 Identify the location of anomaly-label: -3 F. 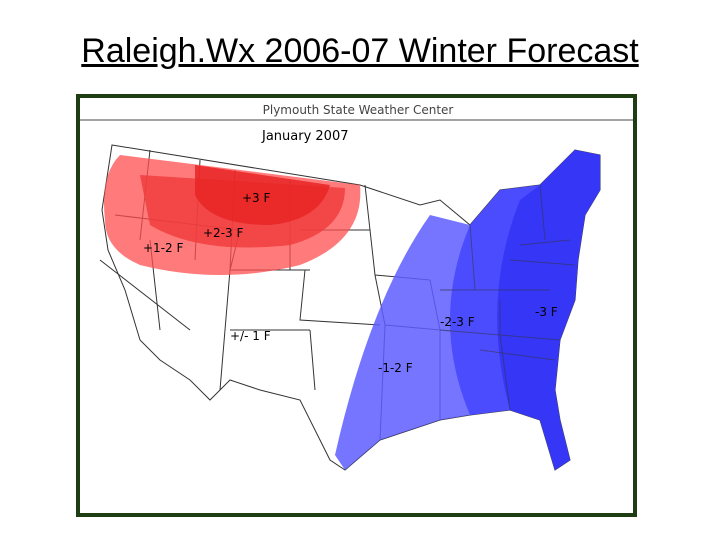
(546, 312).